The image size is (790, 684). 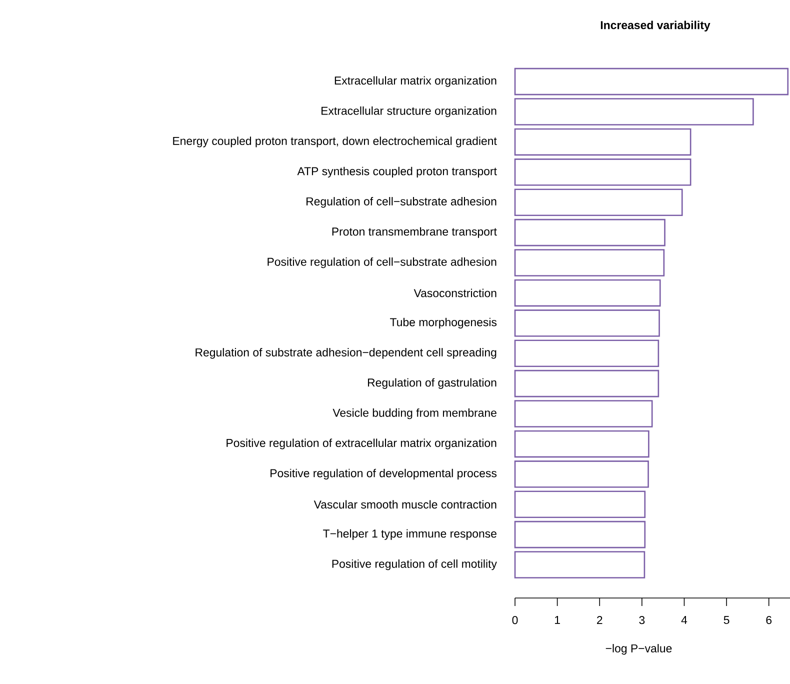 I want to click on x-tick-label: 5, so click(x=727, y=620).